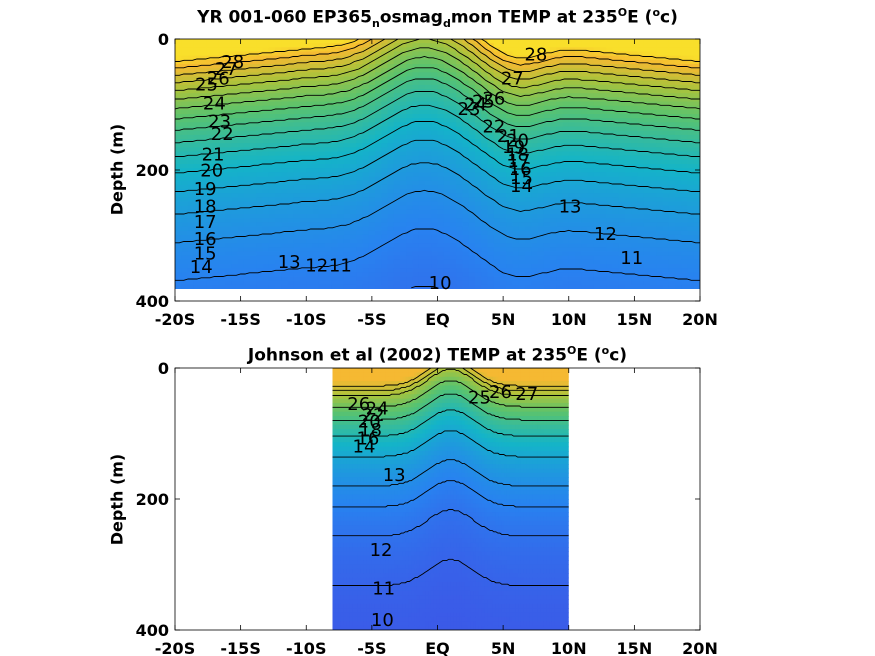 The height and width of the screenshot is (656, 875). Describe the element at coordinates (437, 355) in the screenshot. I see `bottom-chart-title: Johnson et al (2002) TEMP at 235OE (oc)` at that location.